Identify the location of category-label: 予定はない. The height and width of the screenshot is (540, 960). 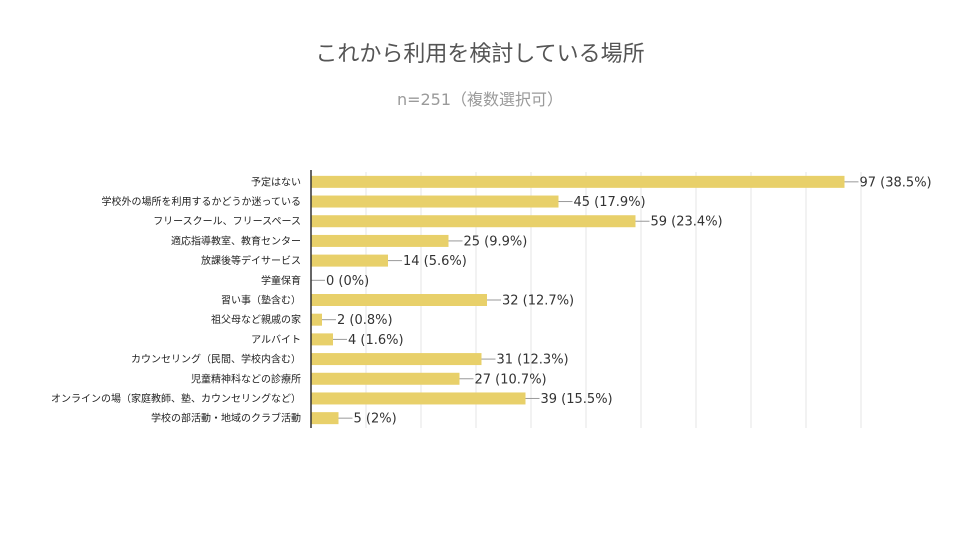
(276, 181).